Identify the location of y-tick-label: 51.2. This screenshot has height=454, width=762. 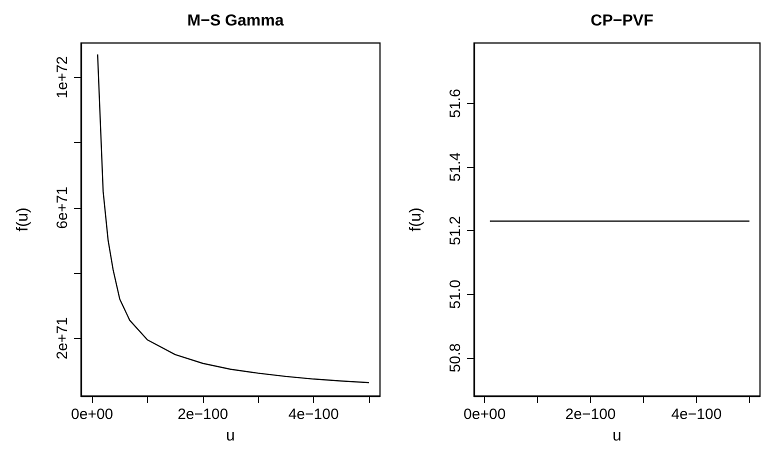
(455, 231).